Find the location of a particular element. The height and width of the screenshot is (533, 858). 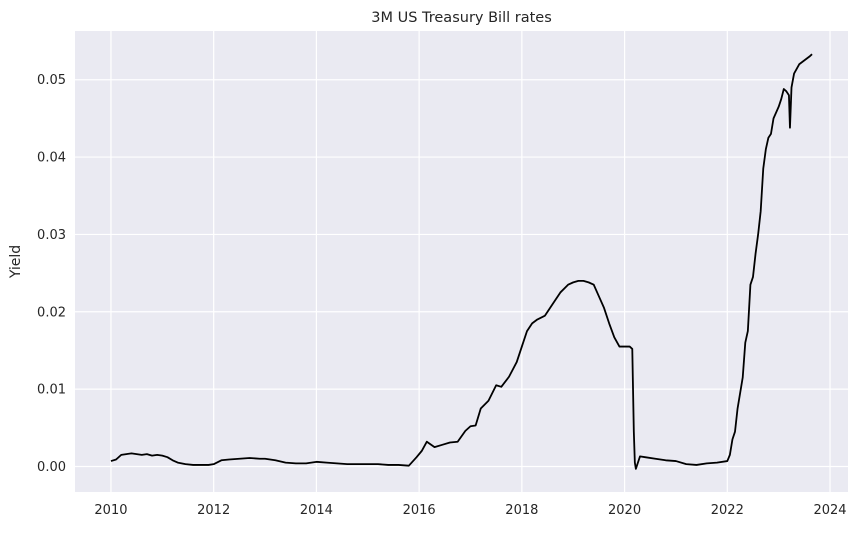

x-tick-label: 2010 is located at coordinates (110, 510).